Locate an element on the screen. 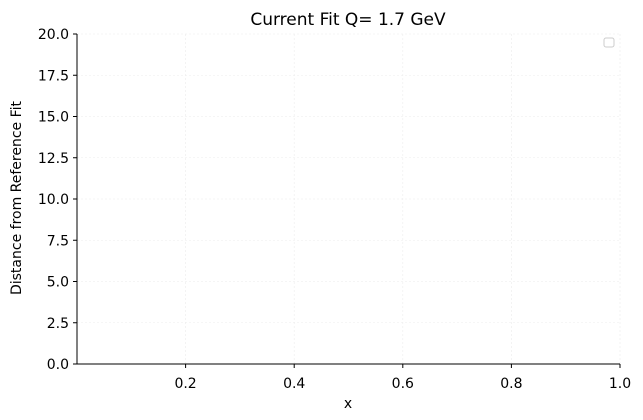  x-tick-label: 1.0 is located at coordinates (620, 384).